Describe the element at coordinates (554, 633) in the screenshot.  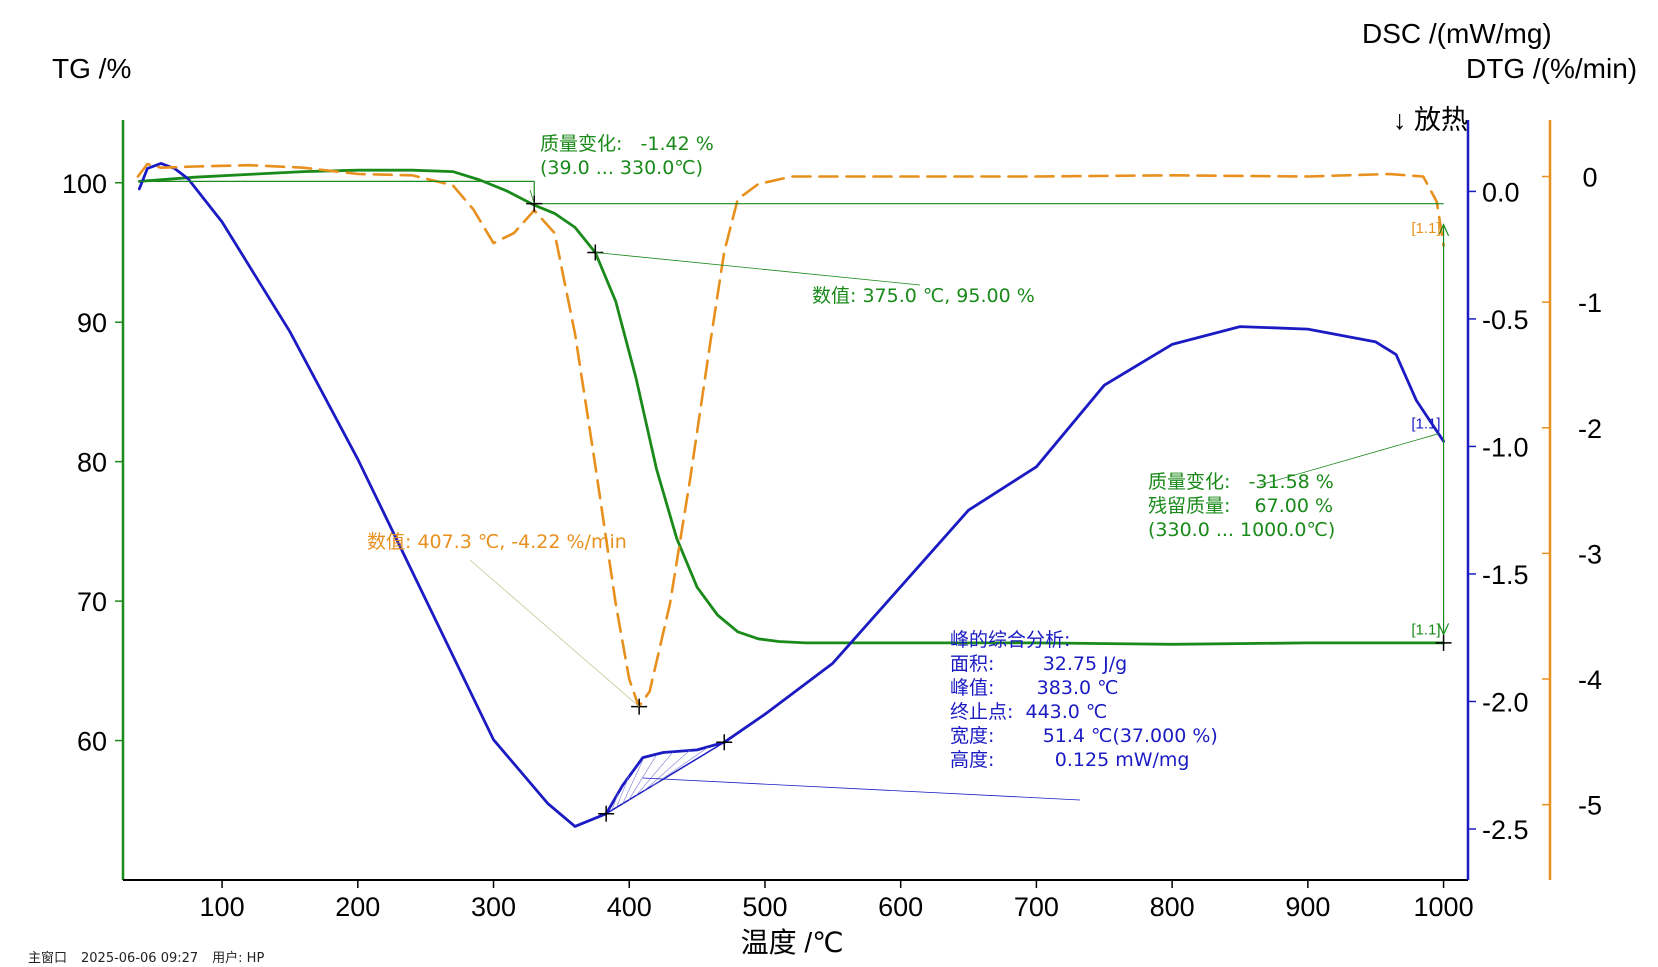
I see `dtg-peak-leader` at that location.